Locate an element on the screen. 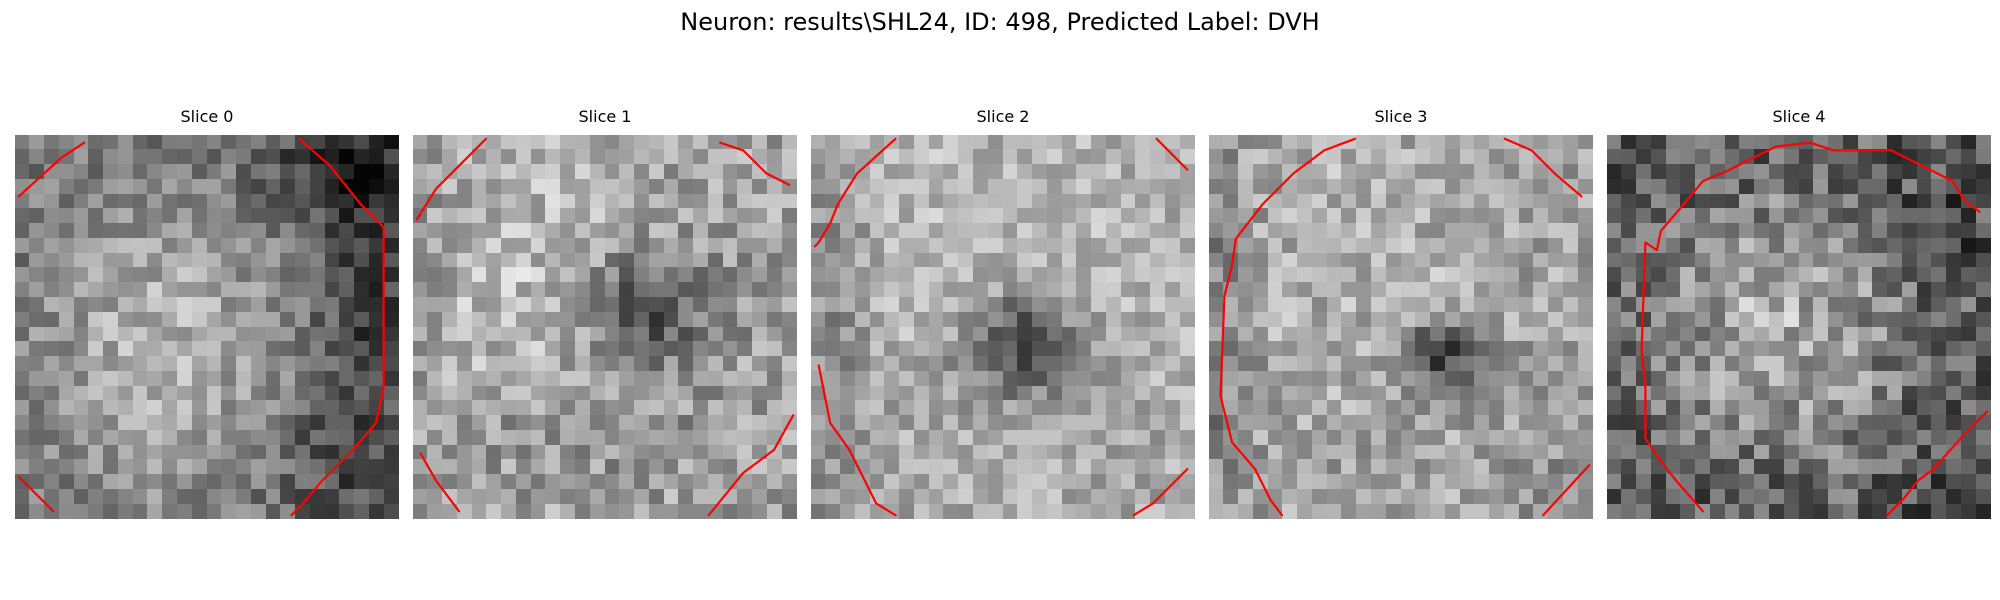  slice-title: Slice 0 is located at coordinates (207, 116).